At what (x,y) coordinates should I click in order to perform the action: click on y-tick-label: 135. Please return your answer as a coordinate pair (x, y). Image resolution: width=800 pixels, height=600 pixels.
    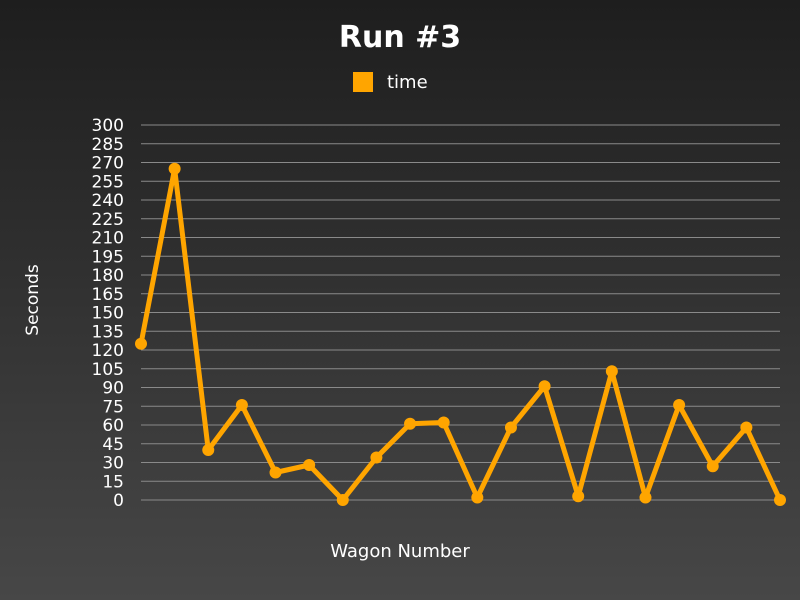
    Looking at the image, I should click on (108, 332).